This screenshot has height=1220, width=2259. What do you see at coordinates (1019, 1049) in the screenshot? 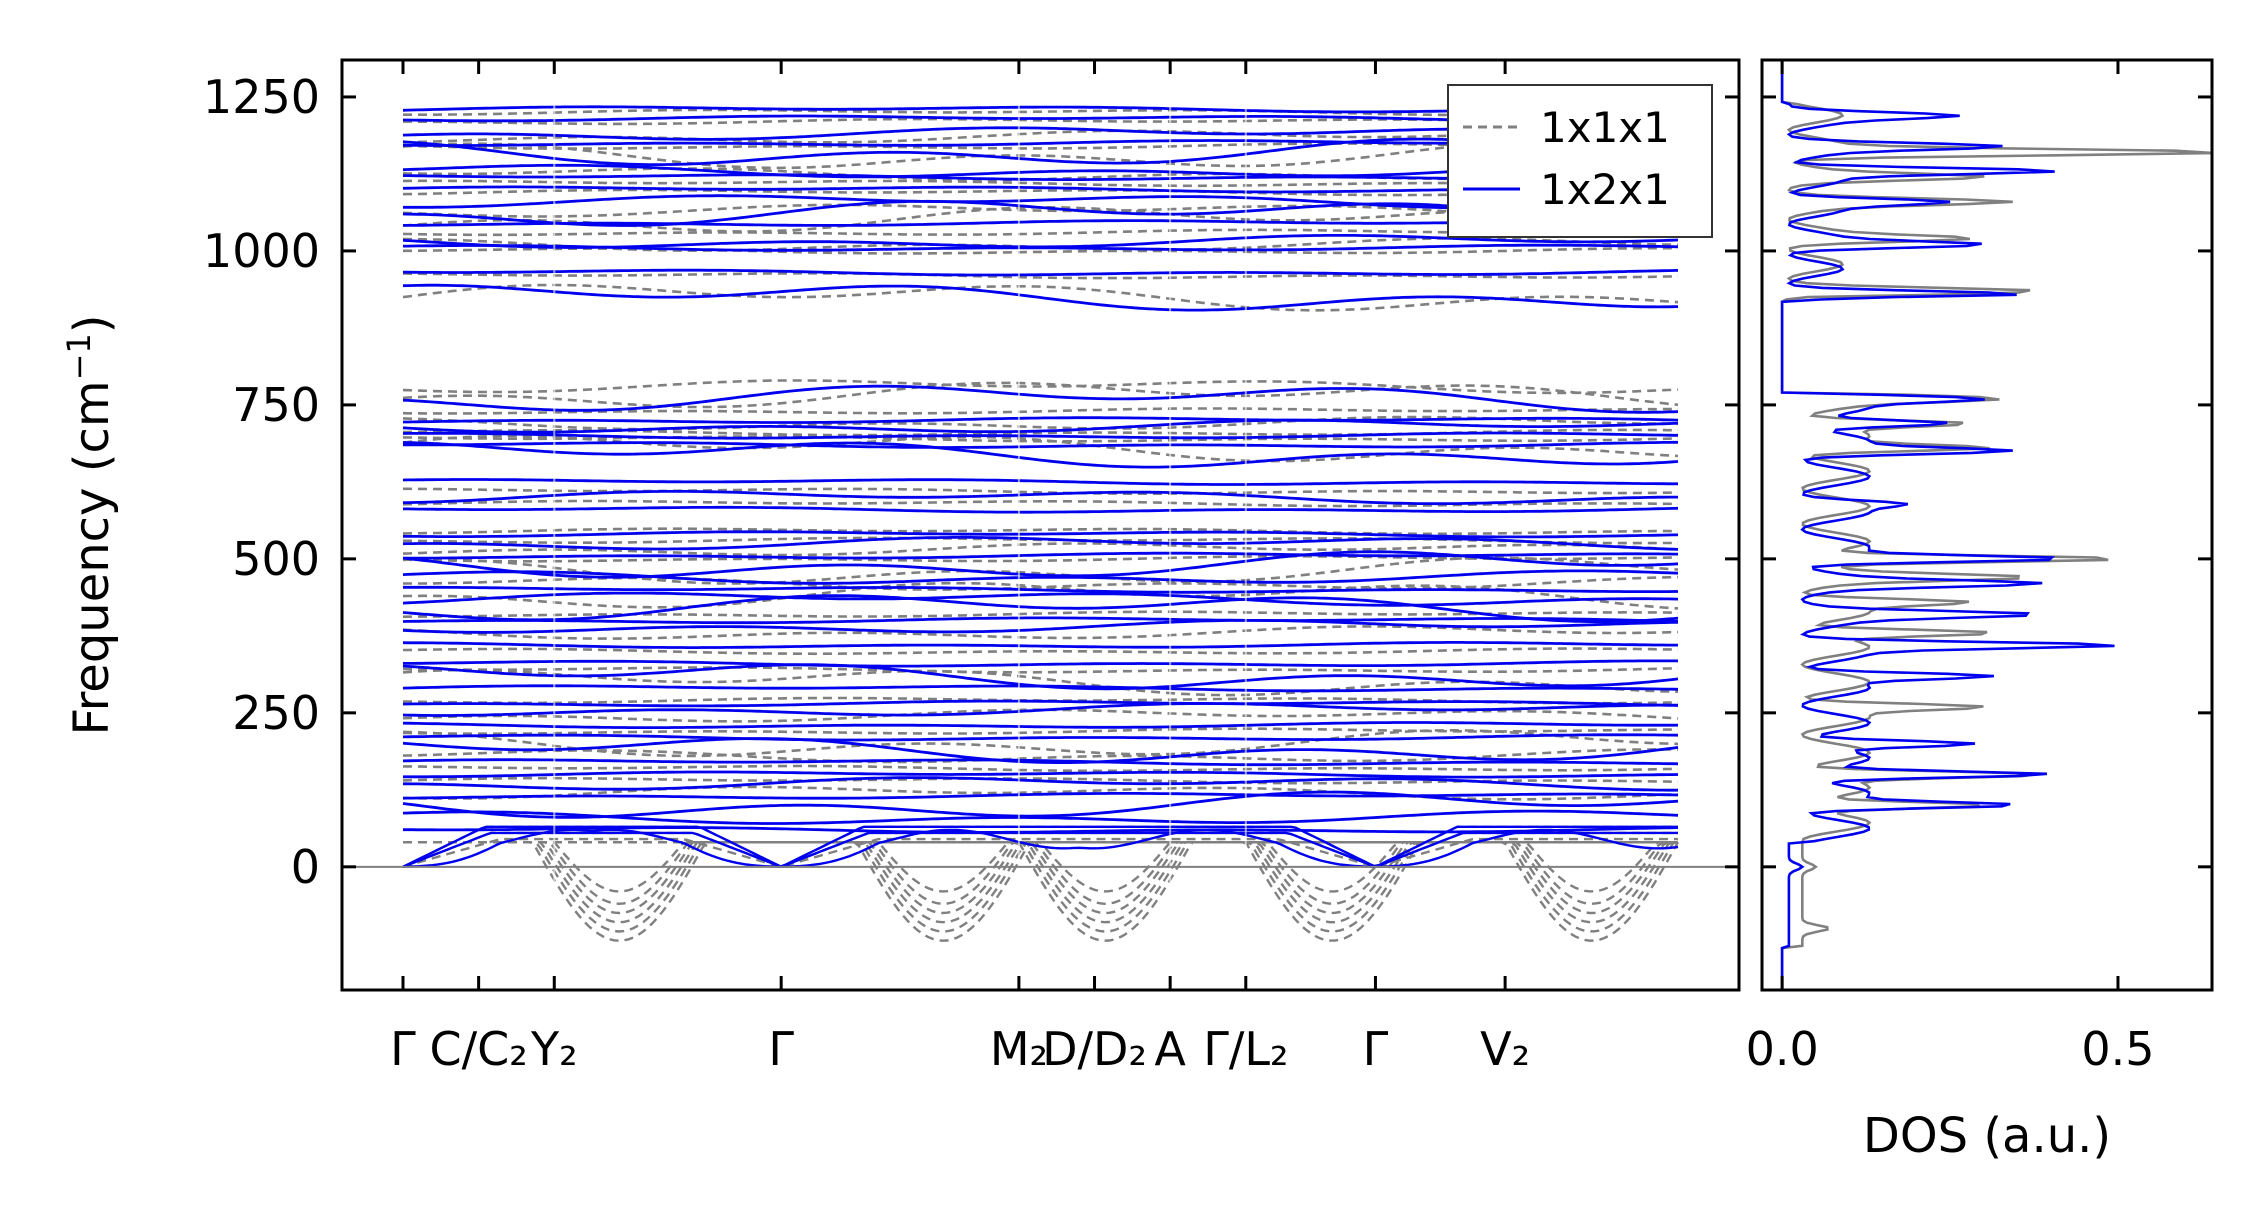
I see `kpoint-label-4: M₂` at bounding box center [1019, 1049].